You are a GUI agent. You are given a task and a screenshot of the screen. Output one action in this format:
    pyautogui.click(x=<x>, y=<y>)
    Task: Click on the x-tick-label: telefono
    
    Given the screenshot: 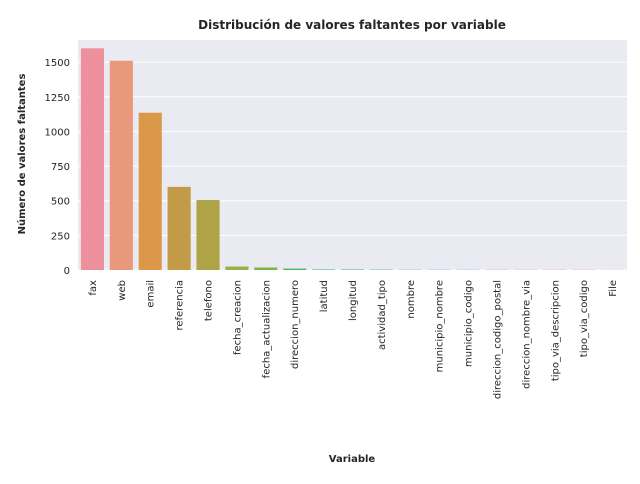 What is the action you would take?
    pyautogui.click(x=209, y=300)
    